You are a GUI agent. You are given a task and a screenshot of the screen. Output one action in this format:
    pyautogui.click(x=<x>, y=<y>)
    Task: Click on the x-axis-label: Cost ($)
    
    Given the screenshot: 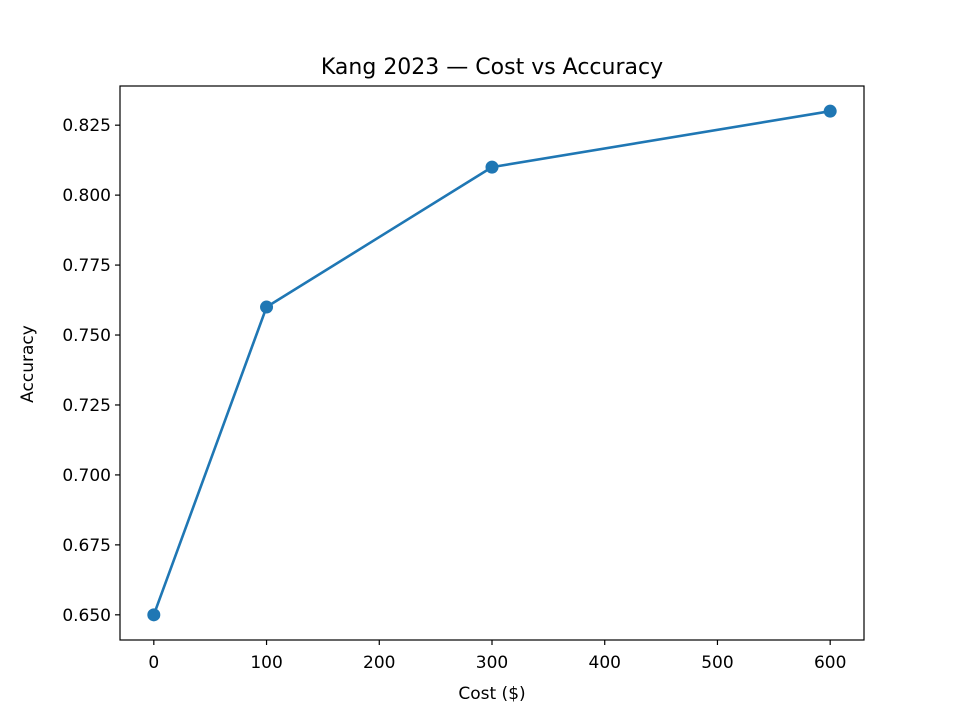 What is the action you would take?
    pyautogui.click(x=491, y=694)
    